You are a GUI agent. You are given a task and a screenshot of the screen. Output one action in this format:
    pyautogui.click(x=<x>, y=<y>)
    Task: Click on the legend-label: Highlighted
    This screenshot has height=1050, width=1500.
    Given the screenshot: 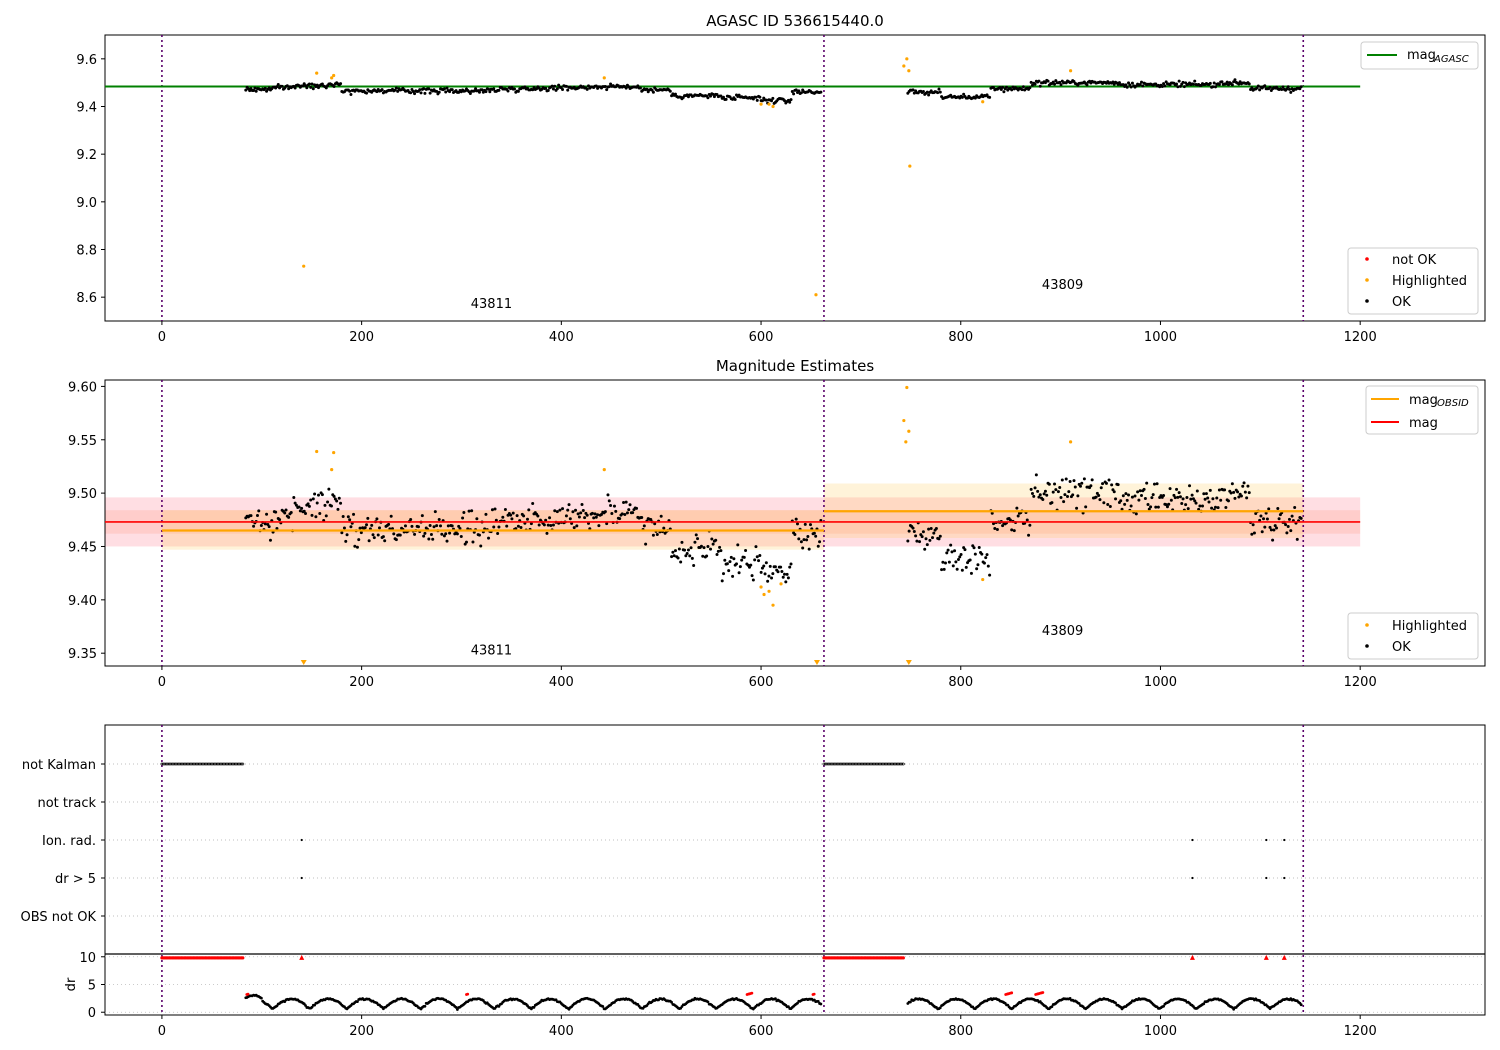 What is the action you would take?
    pyautogui.click(x=1429, y=281)
    